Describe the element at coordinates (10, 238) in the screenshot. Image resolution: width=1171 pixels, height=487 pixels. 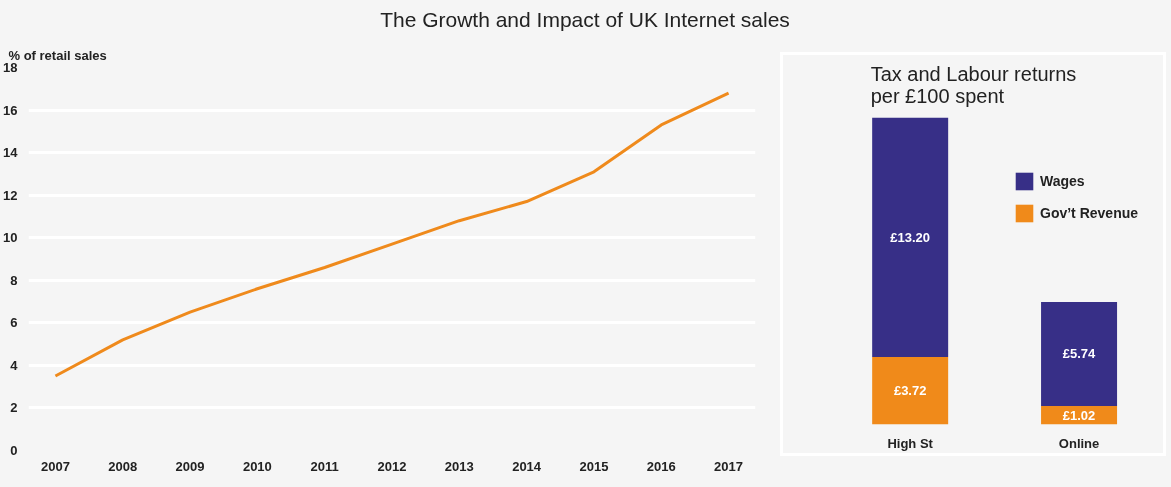
I see `y-tick-label: 10` at that location.